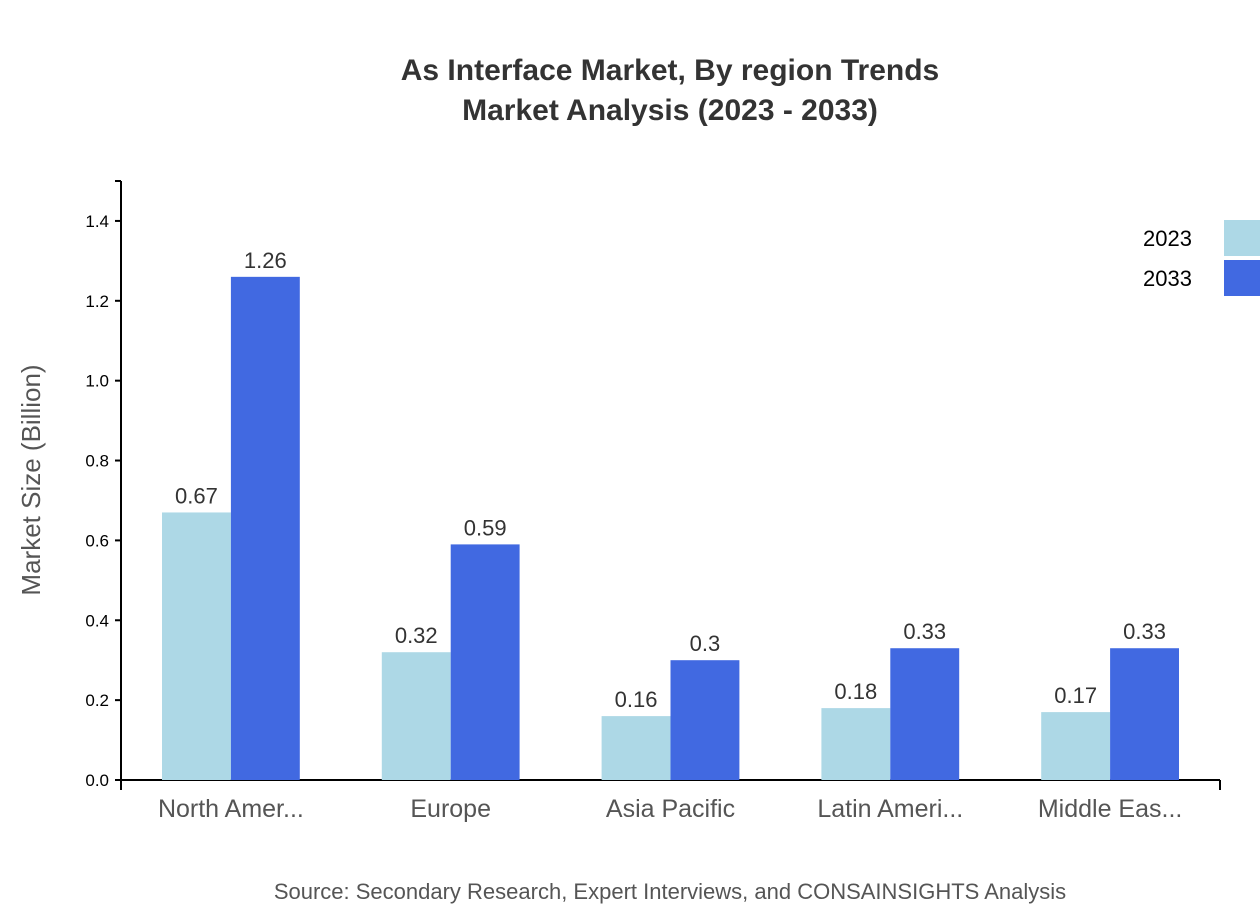 The height and width of the screenshot is (920, 1260). Describe the element at coordinates (97, 221) in the screenshot. I see `y-tick-label: 1.4` at that location.